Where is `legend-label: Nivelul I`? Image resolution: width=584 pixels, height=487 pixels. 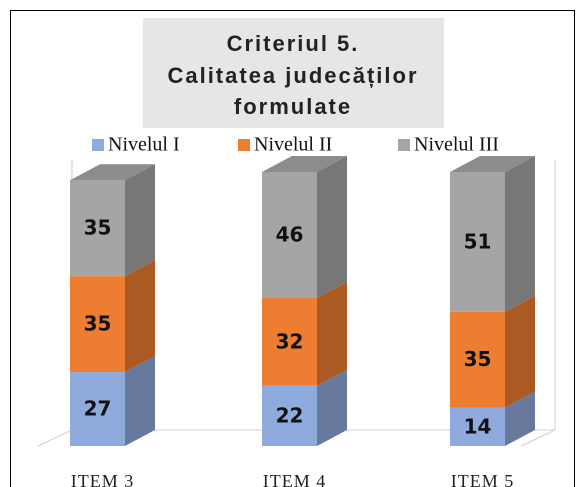
legend-label: Nivelul I is located at coordinates (144, 145).